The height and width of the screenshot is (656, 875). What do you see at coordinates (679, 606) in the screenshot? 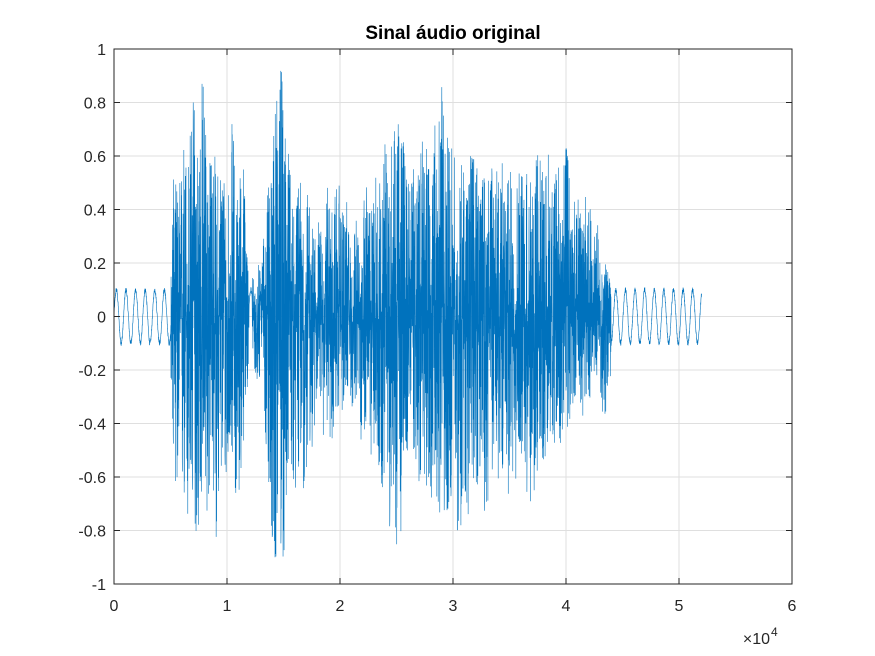
I see `x-tick-label: 5` at bounding box center [679, 606].